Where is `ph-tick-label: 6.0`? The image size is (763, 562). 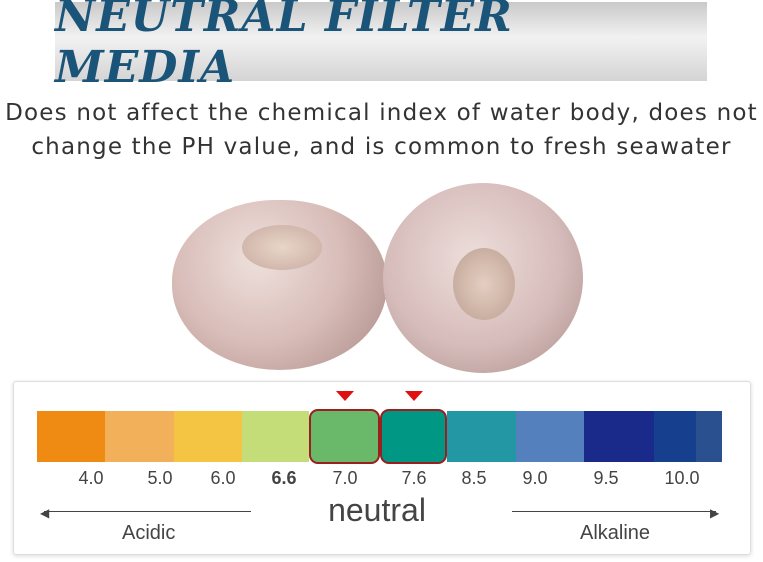
ph-tick-label: 6.0 is located at coordinates (223, 478).